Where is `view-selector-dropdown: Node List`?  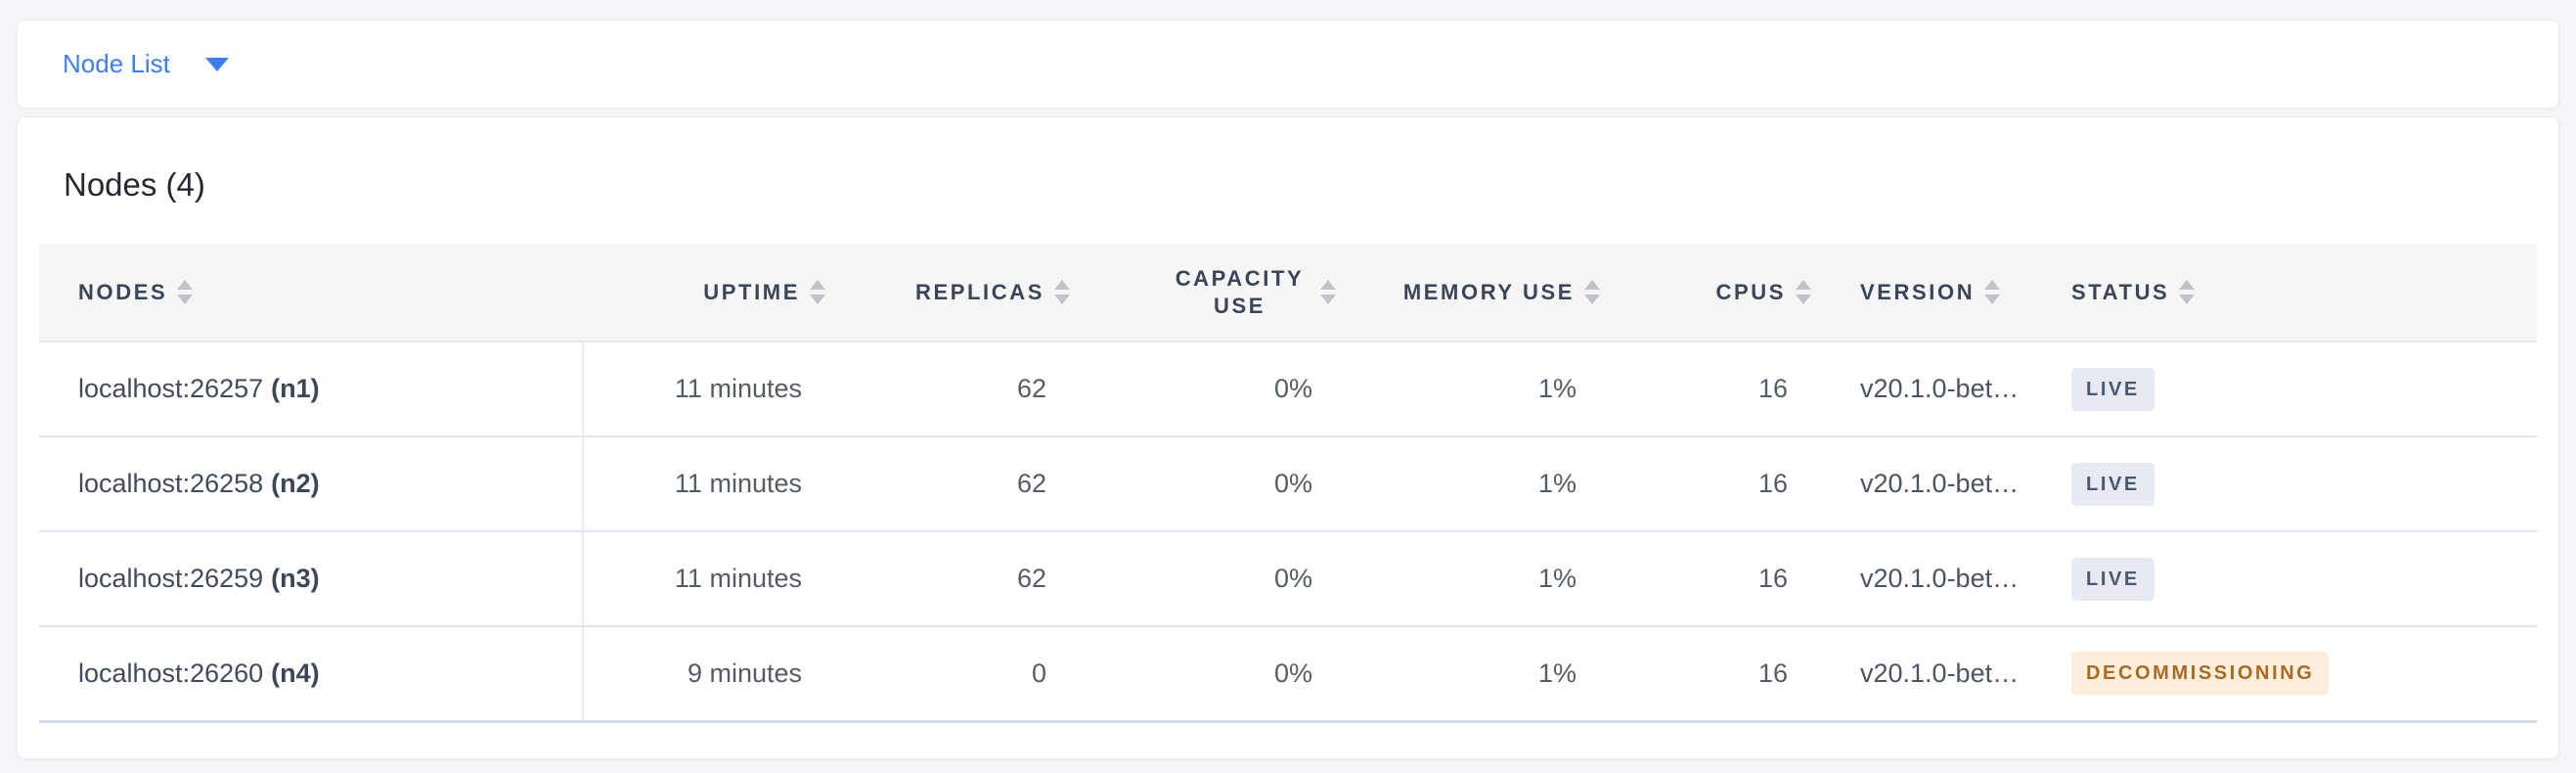
view-selector-dropdown: Node List is located at coordinates (146, 64).